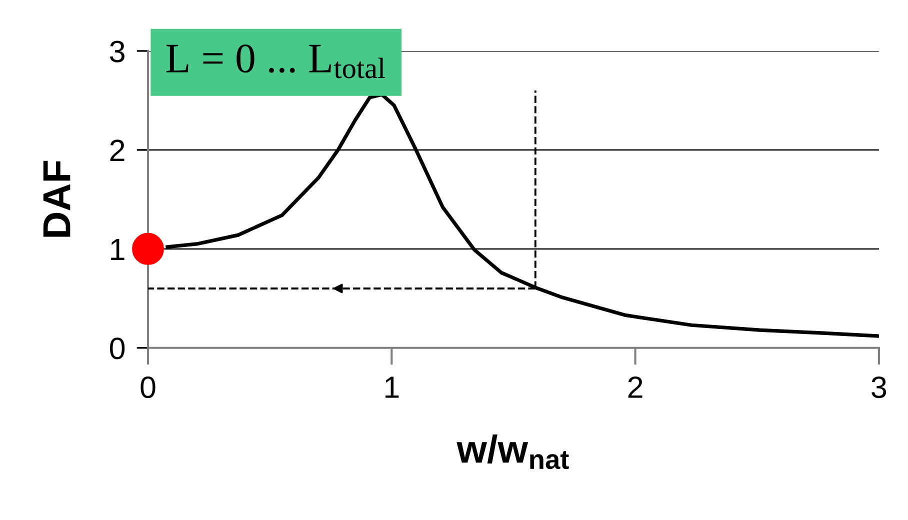  I want to click on x-tick-label: 3, so click(879, 387).